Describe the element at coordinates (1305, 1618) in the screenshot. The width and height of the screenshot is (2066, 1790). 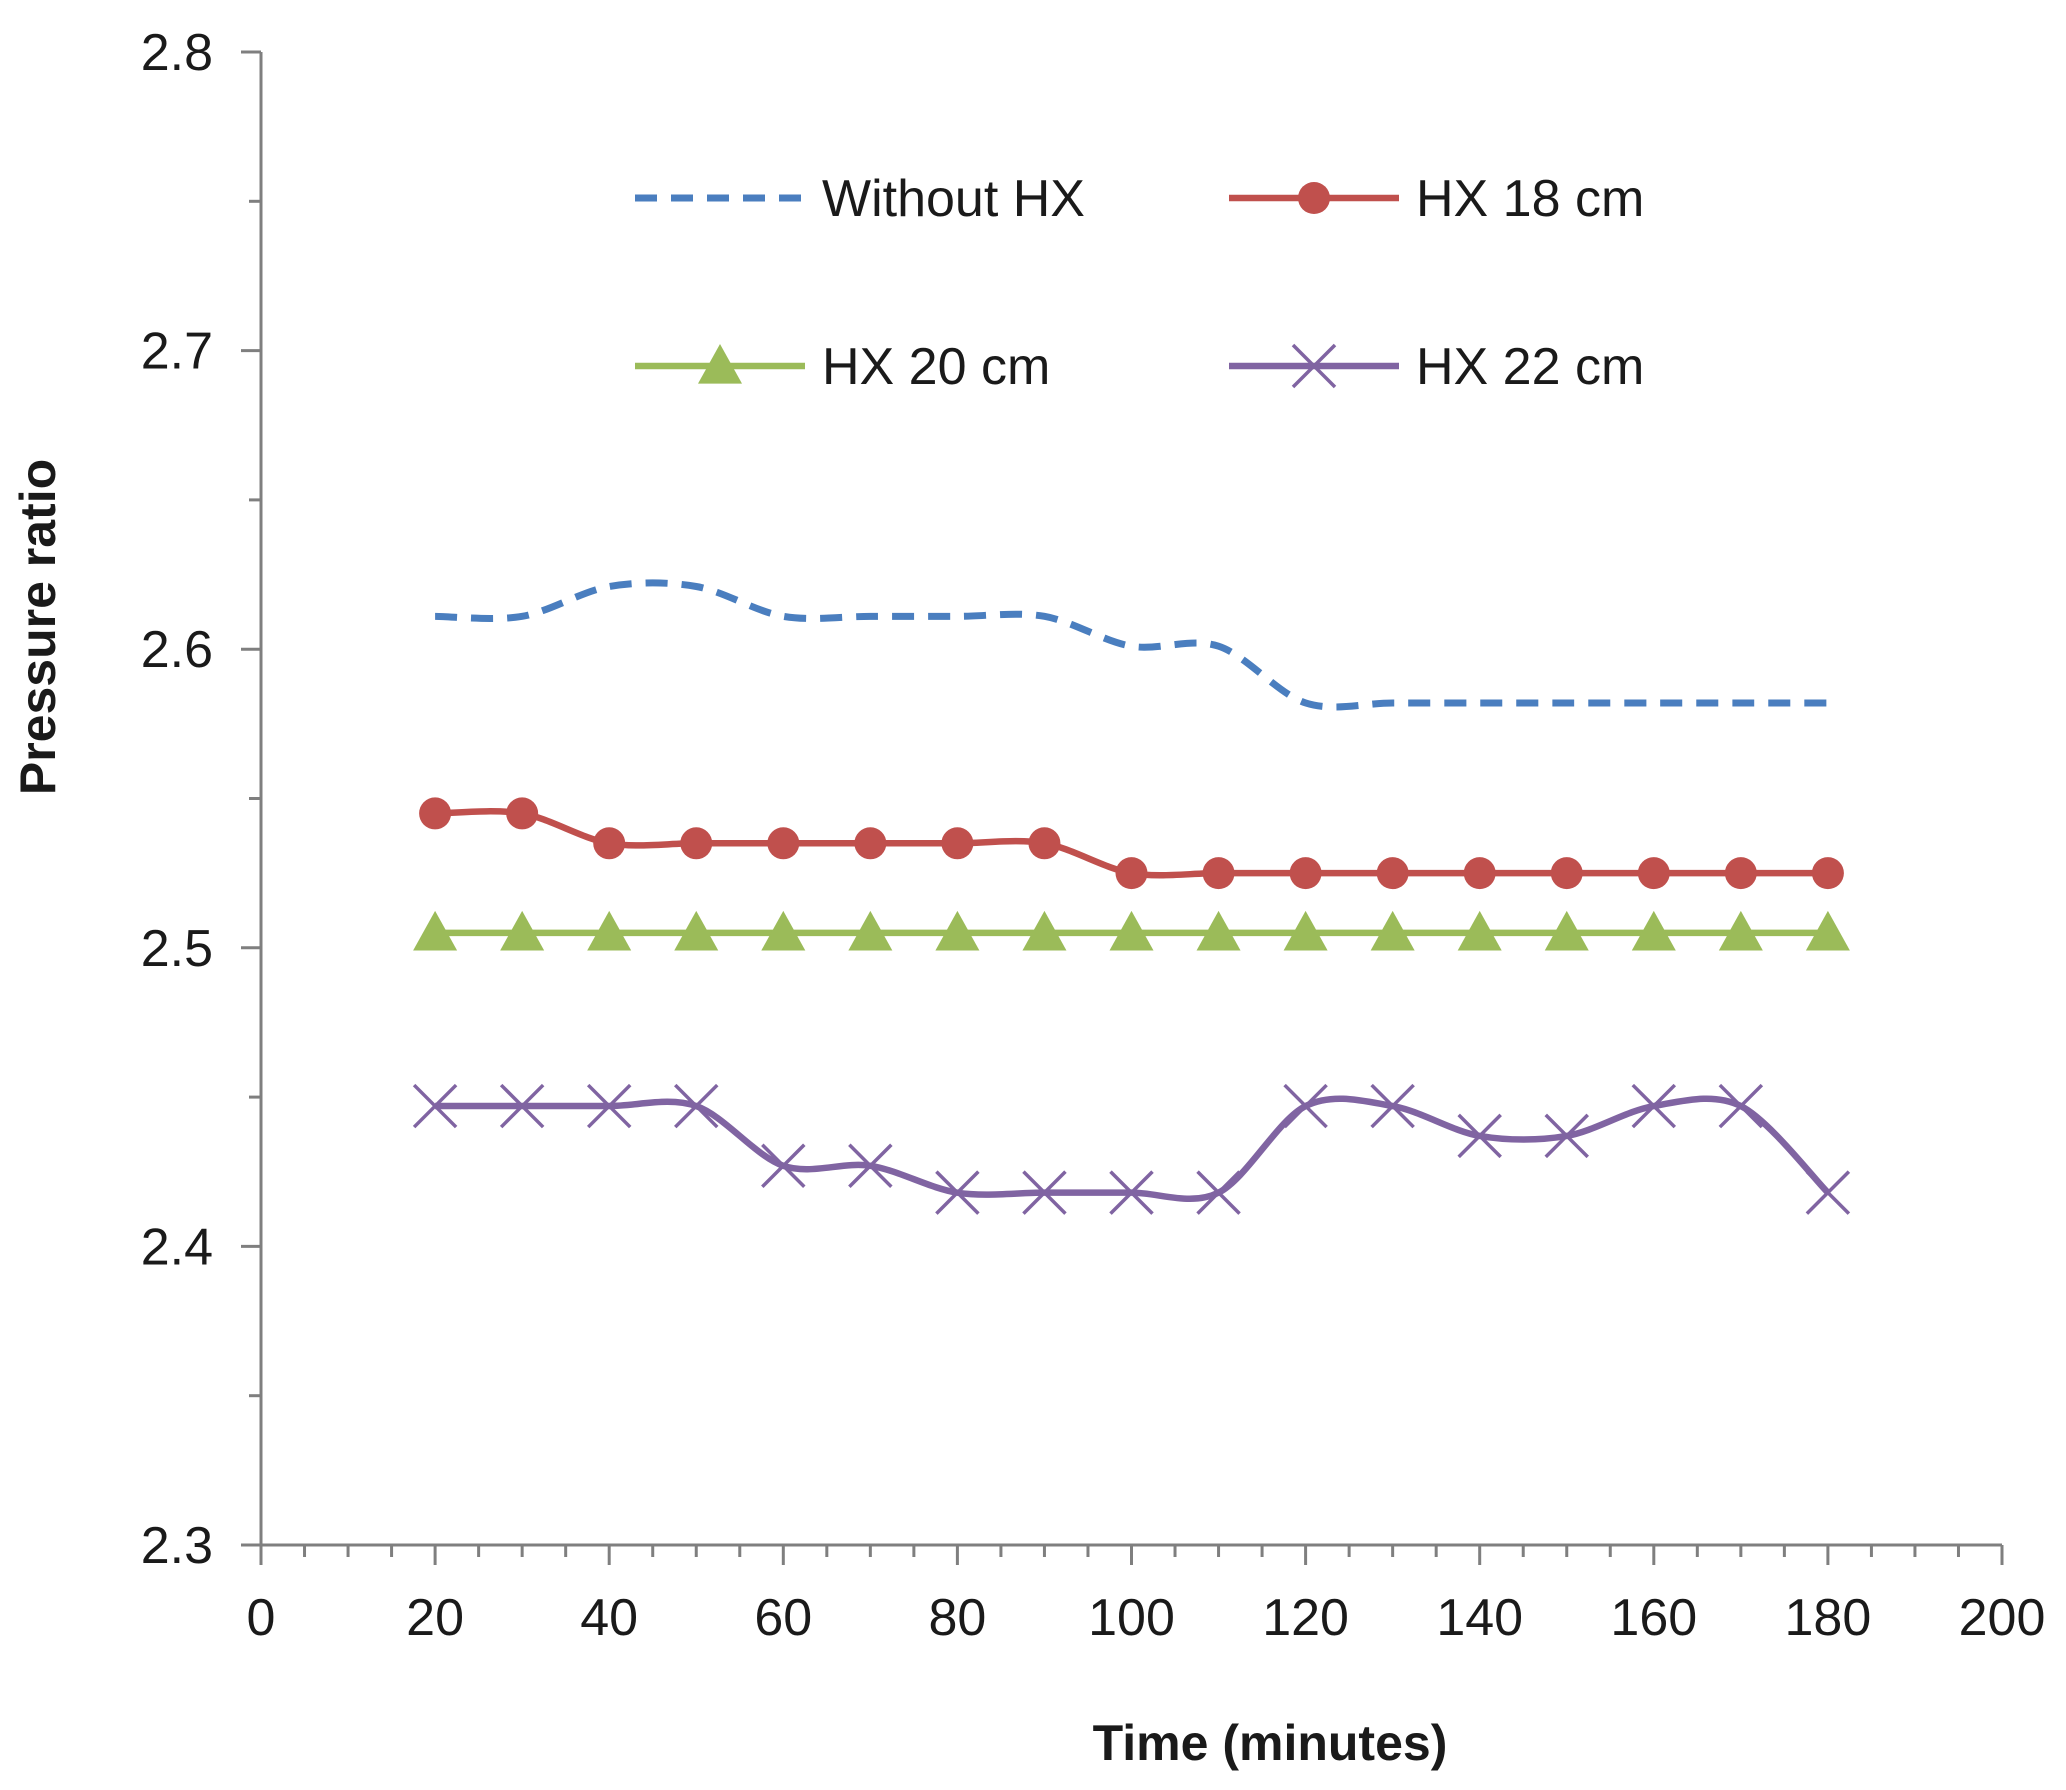
I see `x-tick-label: 120` at that location.